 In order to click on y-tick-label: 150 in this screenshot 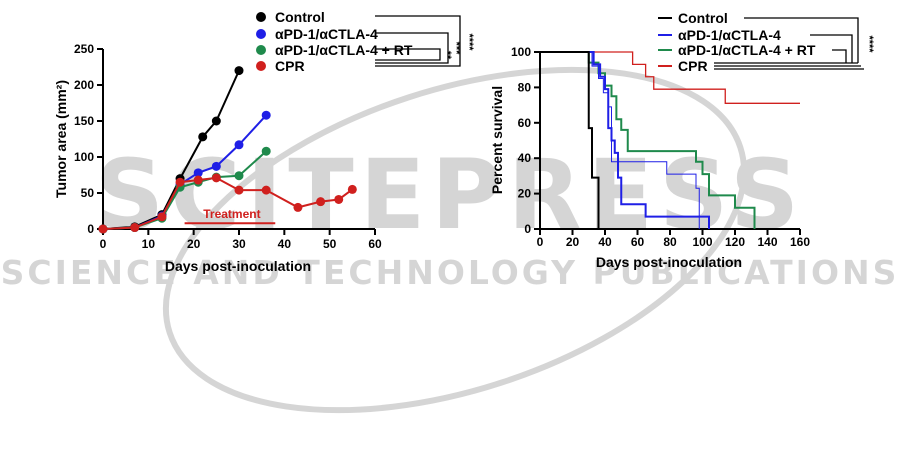, I will do `click(84, 121)`.